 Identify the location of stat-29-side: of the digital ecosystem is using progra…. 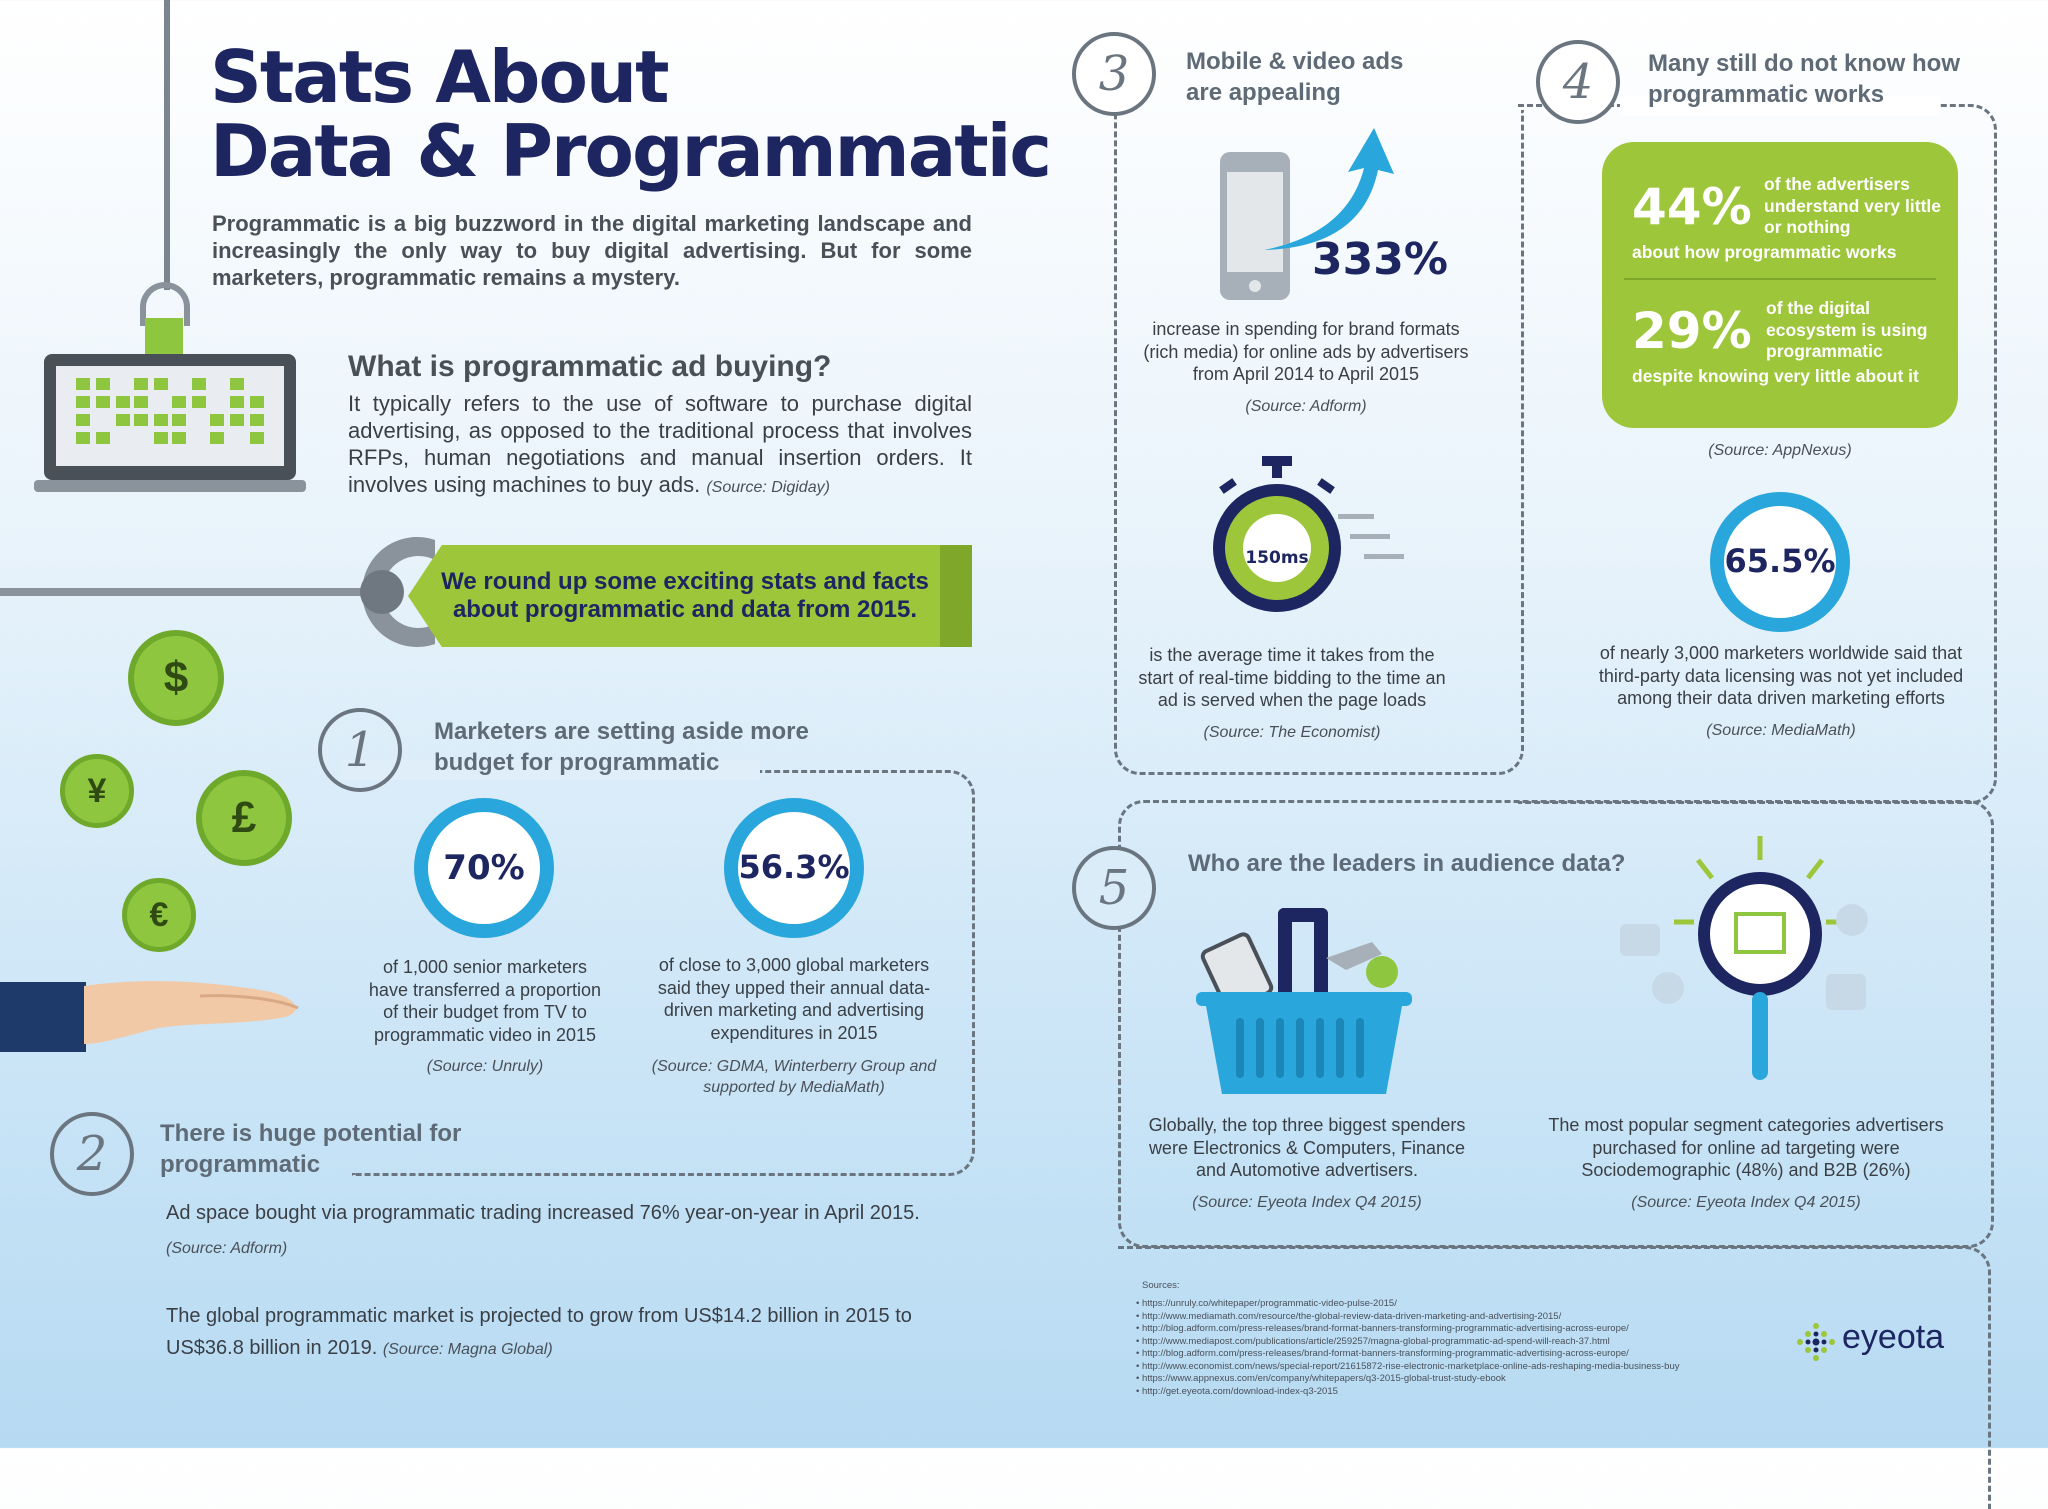
(1847, 329).